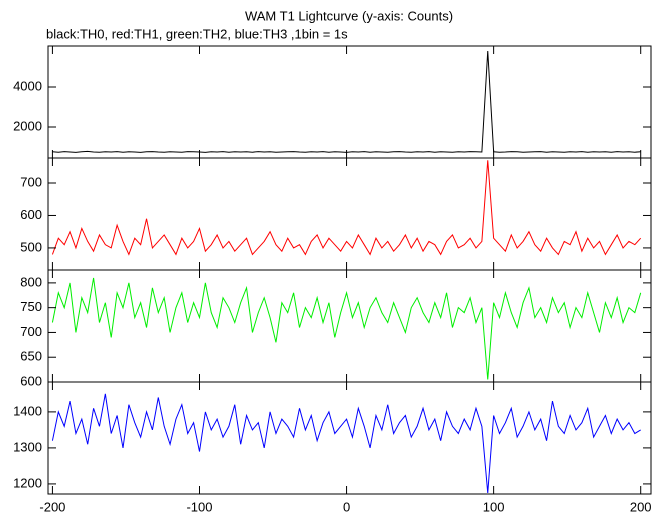 This screenshot has height=515, width=669. Describe the element at coordinates (31, 306) in the screenshot. I see `y-tick-label: 750` at that location.